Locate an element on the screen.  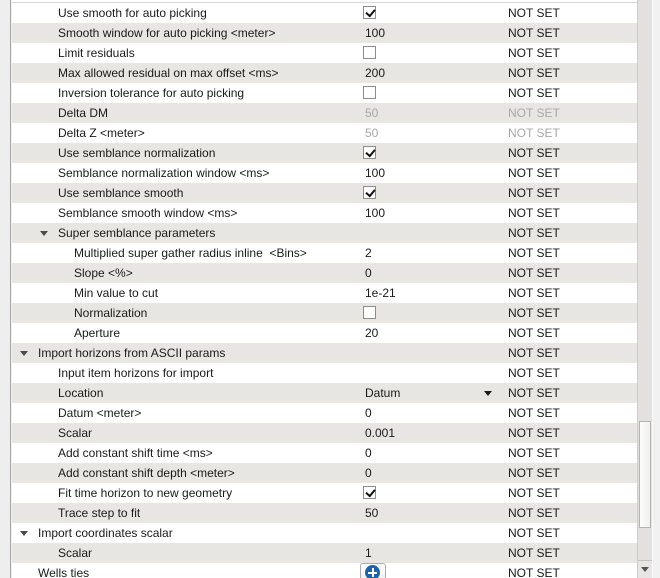
parameter-row: Use semblance normalization NOT SET is located at coordinates (324, 153).